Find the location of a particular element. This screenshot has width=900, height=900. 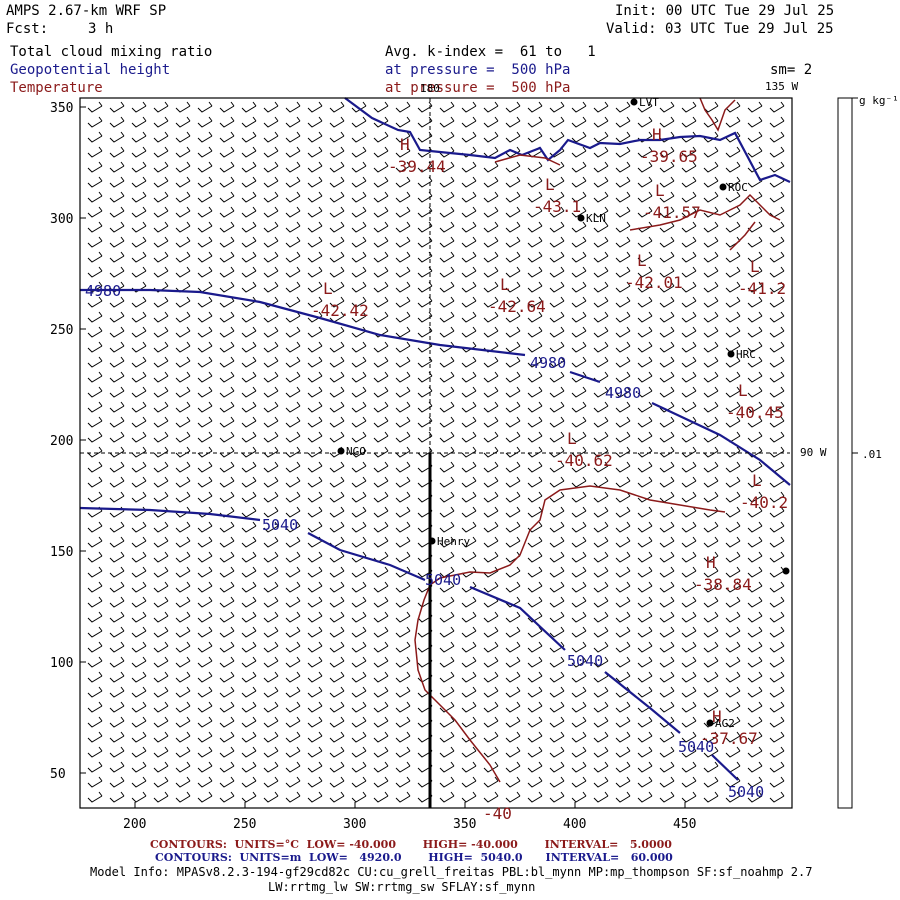

temp-contour-main is located at coordinates (570, 634).